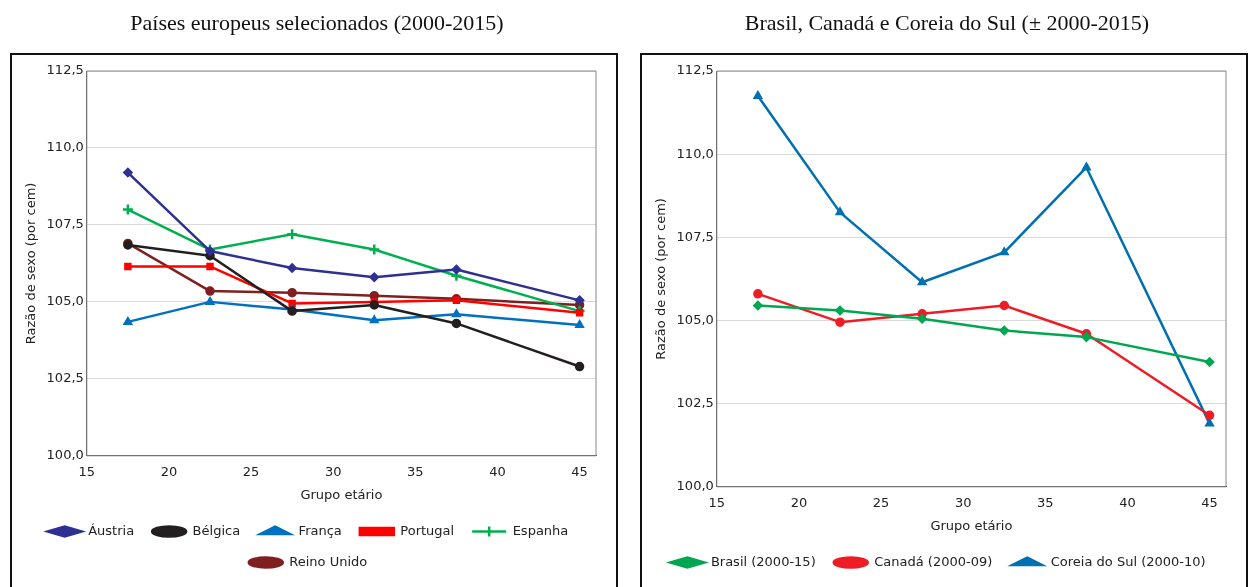  What do you see at coordinates (320, 530) in the screenshot?
I see `legend-label: França` at bounding box center [320, 530].